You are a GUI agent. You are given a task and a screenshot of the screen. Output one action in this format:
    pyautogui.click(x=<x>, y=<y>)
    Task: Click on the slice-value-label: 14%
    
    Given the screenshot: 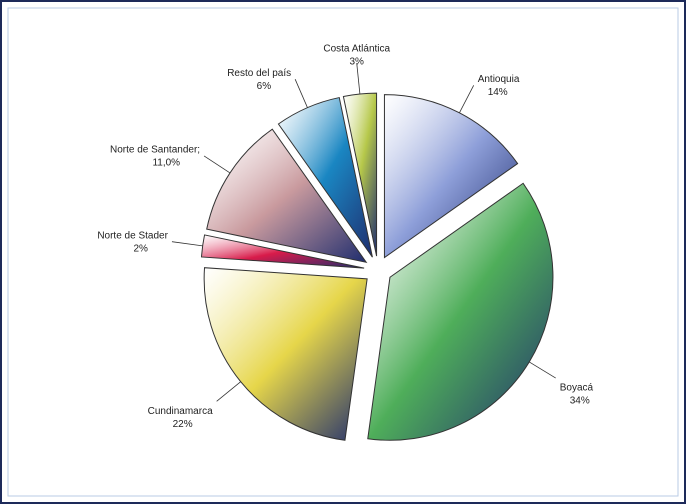 What is the action you would take?
    pyautogui.click(x=498, y=92)
    